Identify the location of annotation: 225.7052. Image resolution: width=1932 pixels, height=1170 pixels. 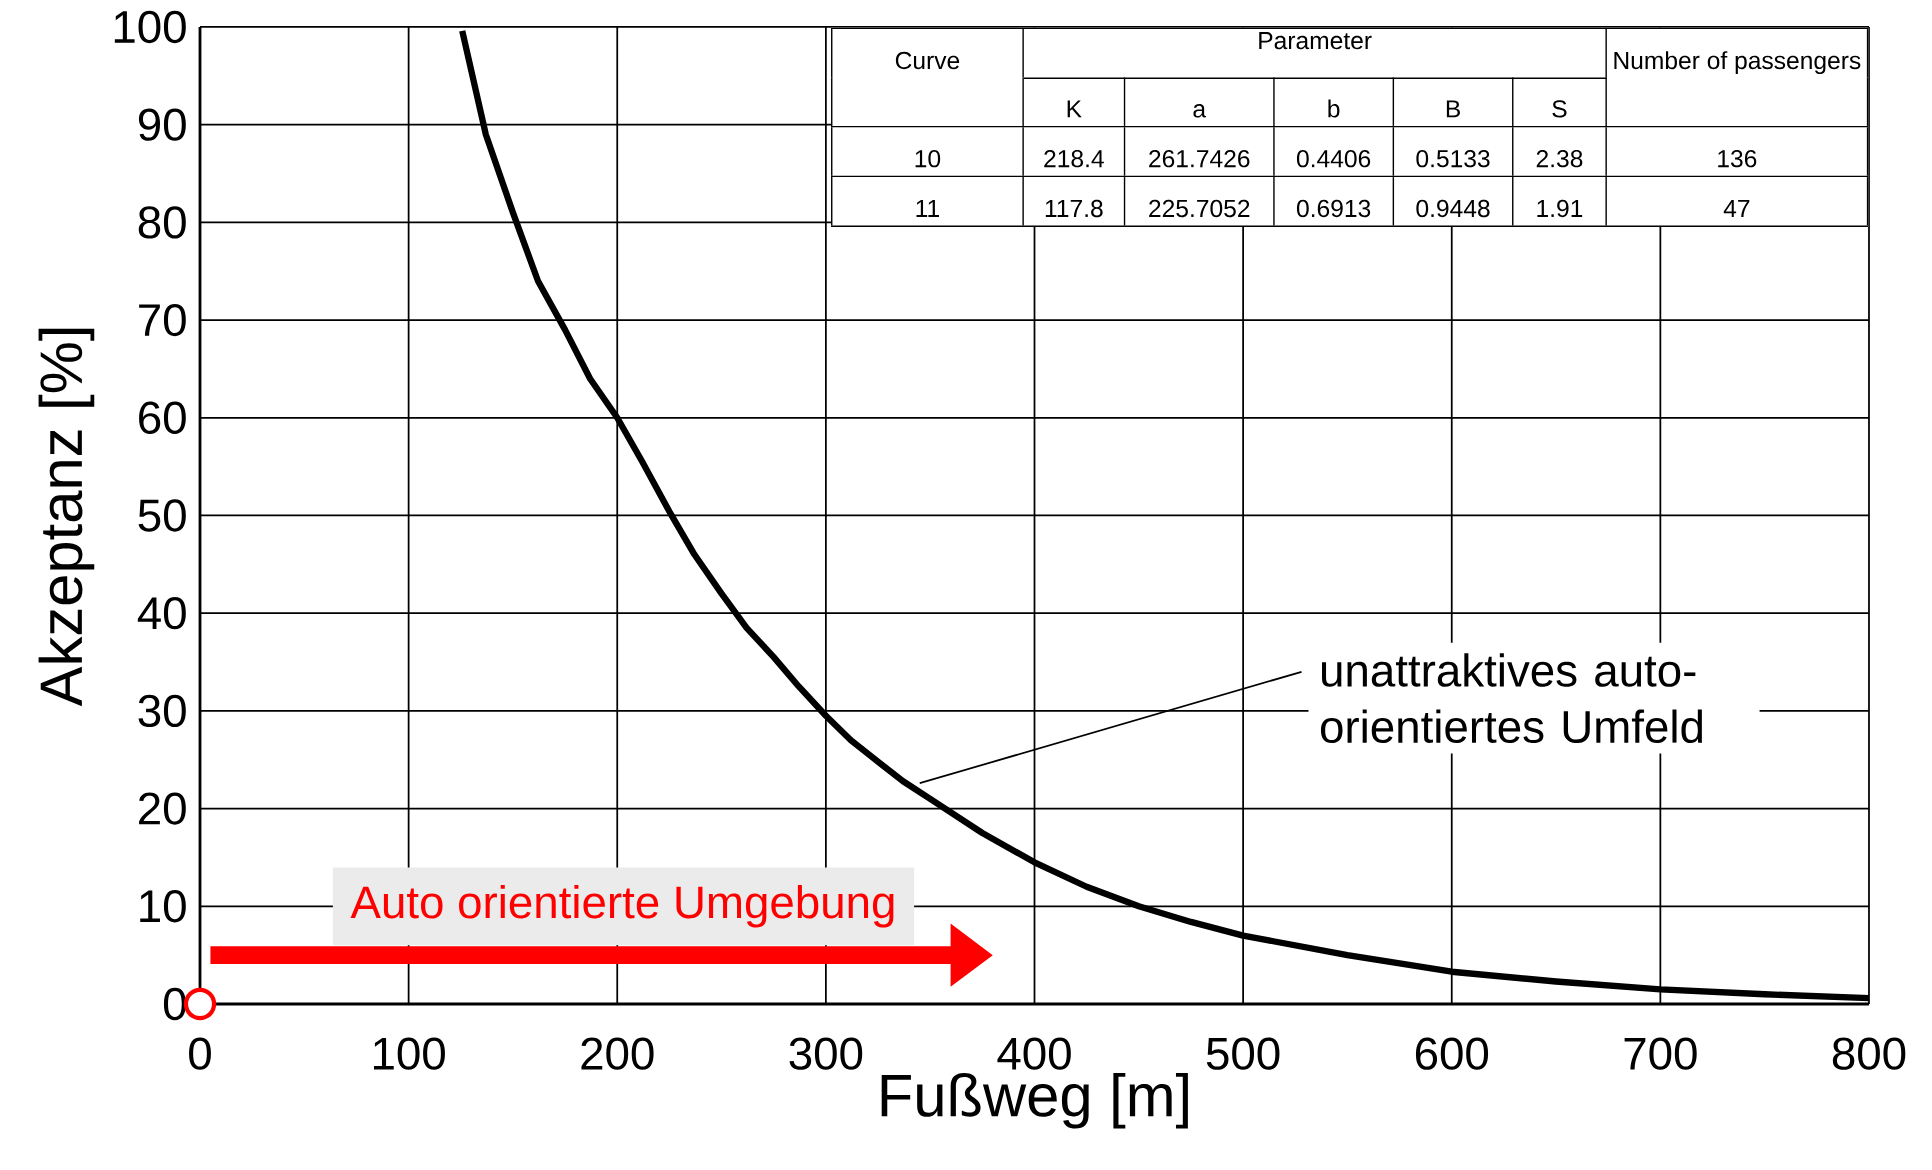
(1199, 208).